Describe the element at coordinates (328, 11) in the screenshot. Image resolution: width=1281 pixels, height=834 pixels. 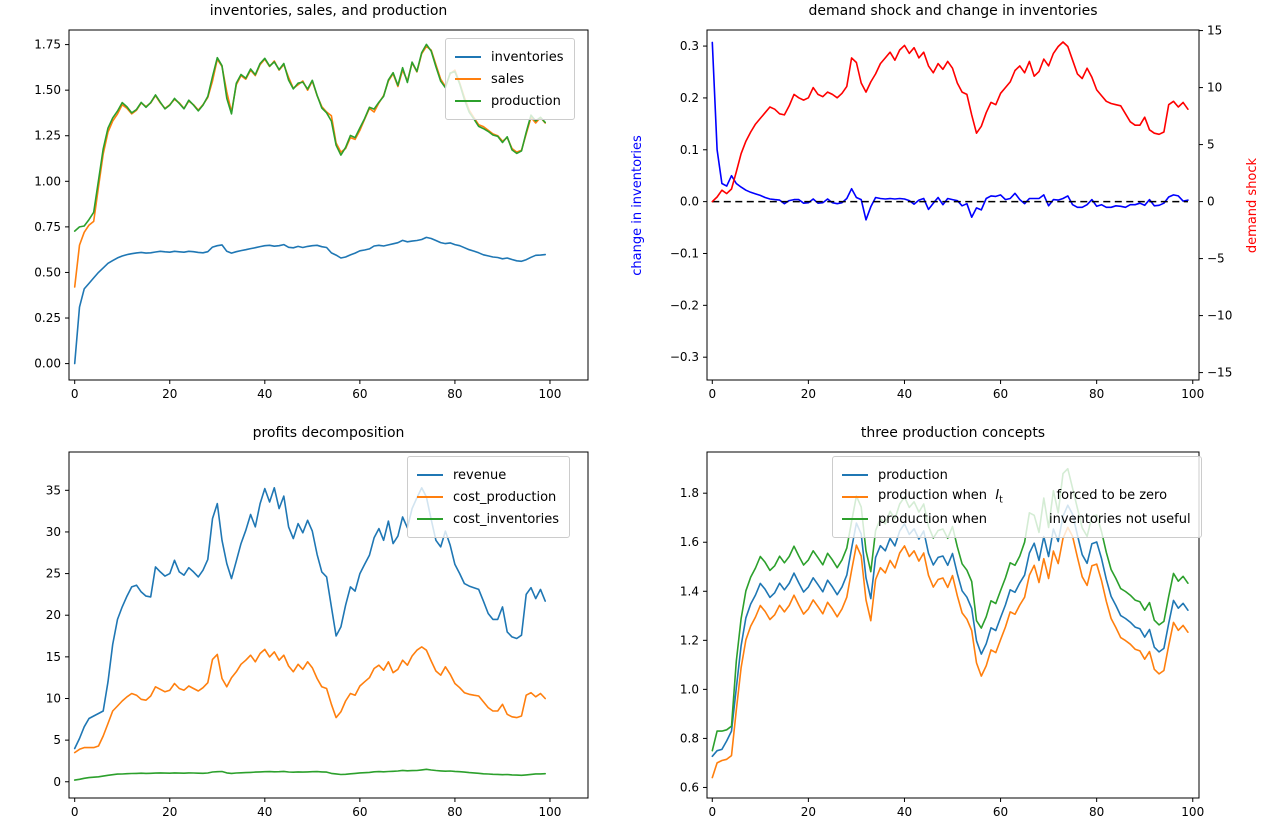
I see `subplot-title: inventories, sales, and production` at that location.